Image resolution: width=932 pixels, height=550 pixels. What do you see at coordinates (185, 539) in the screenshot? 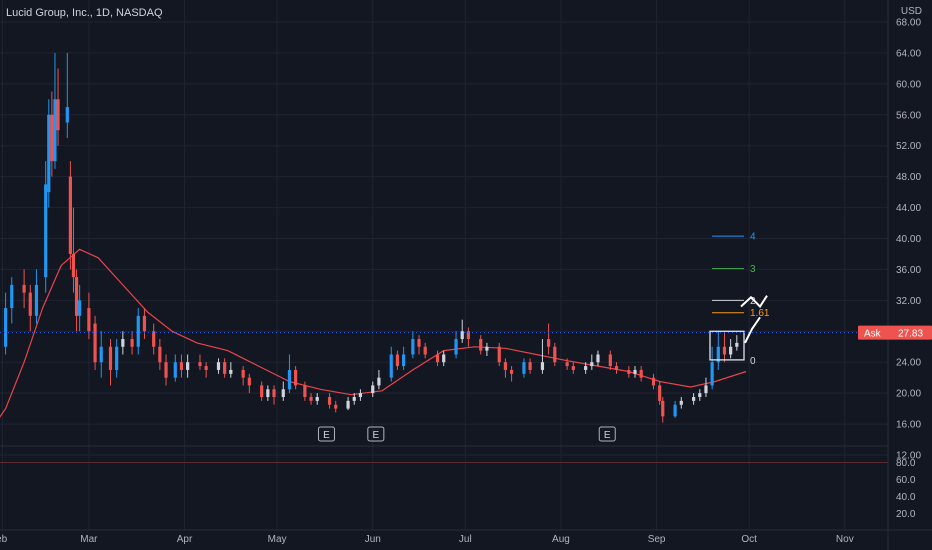
I see `time-tick-label: Apr` at bounding box center [185, 539].